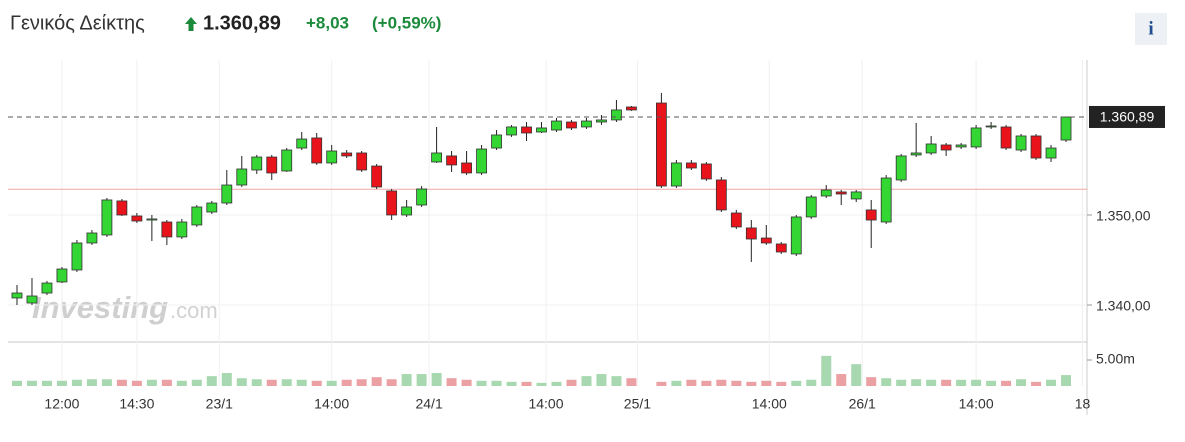 The height and width of the screenshot is (442, 1185). Describe the element at coordinates (1127, 117) in the screenshot. I see `last-price-label: 1.360,89` at that location.